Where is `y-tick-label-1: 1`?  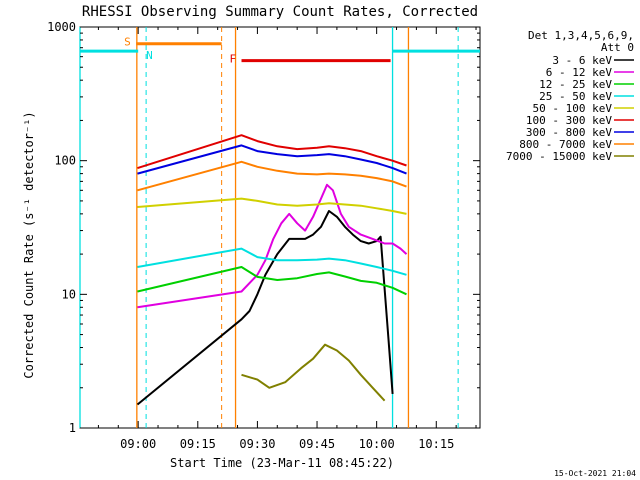 y-tick-label-1: 1 is located at coordinates (72, 428).